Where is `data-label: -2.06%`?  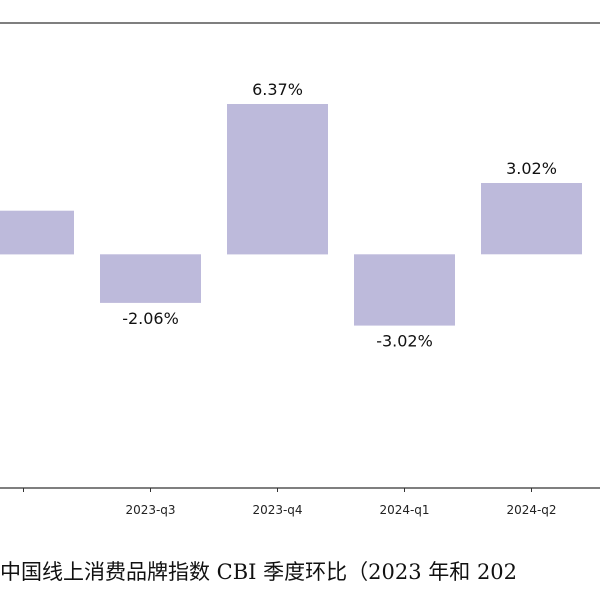
data-label: -2.06% is located at coordinates (150, 318).